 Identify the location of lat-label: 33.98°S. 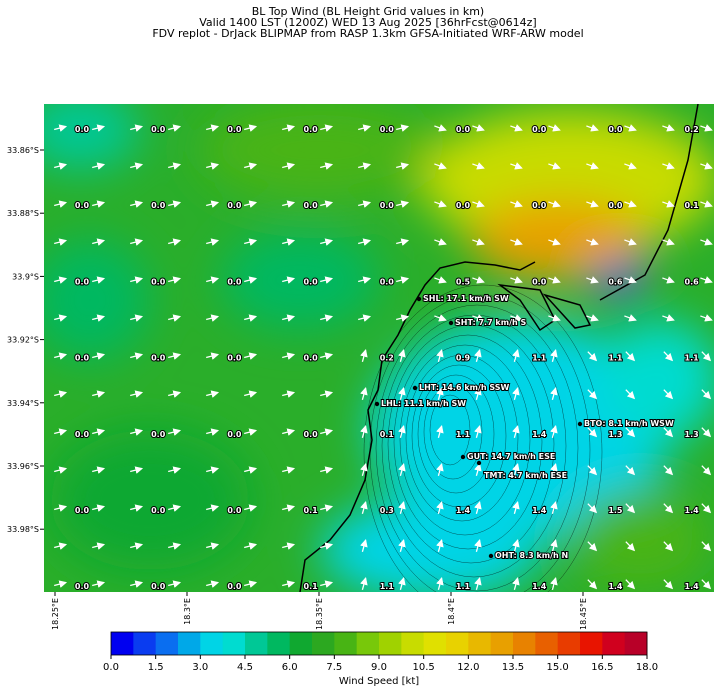
(23, 529).